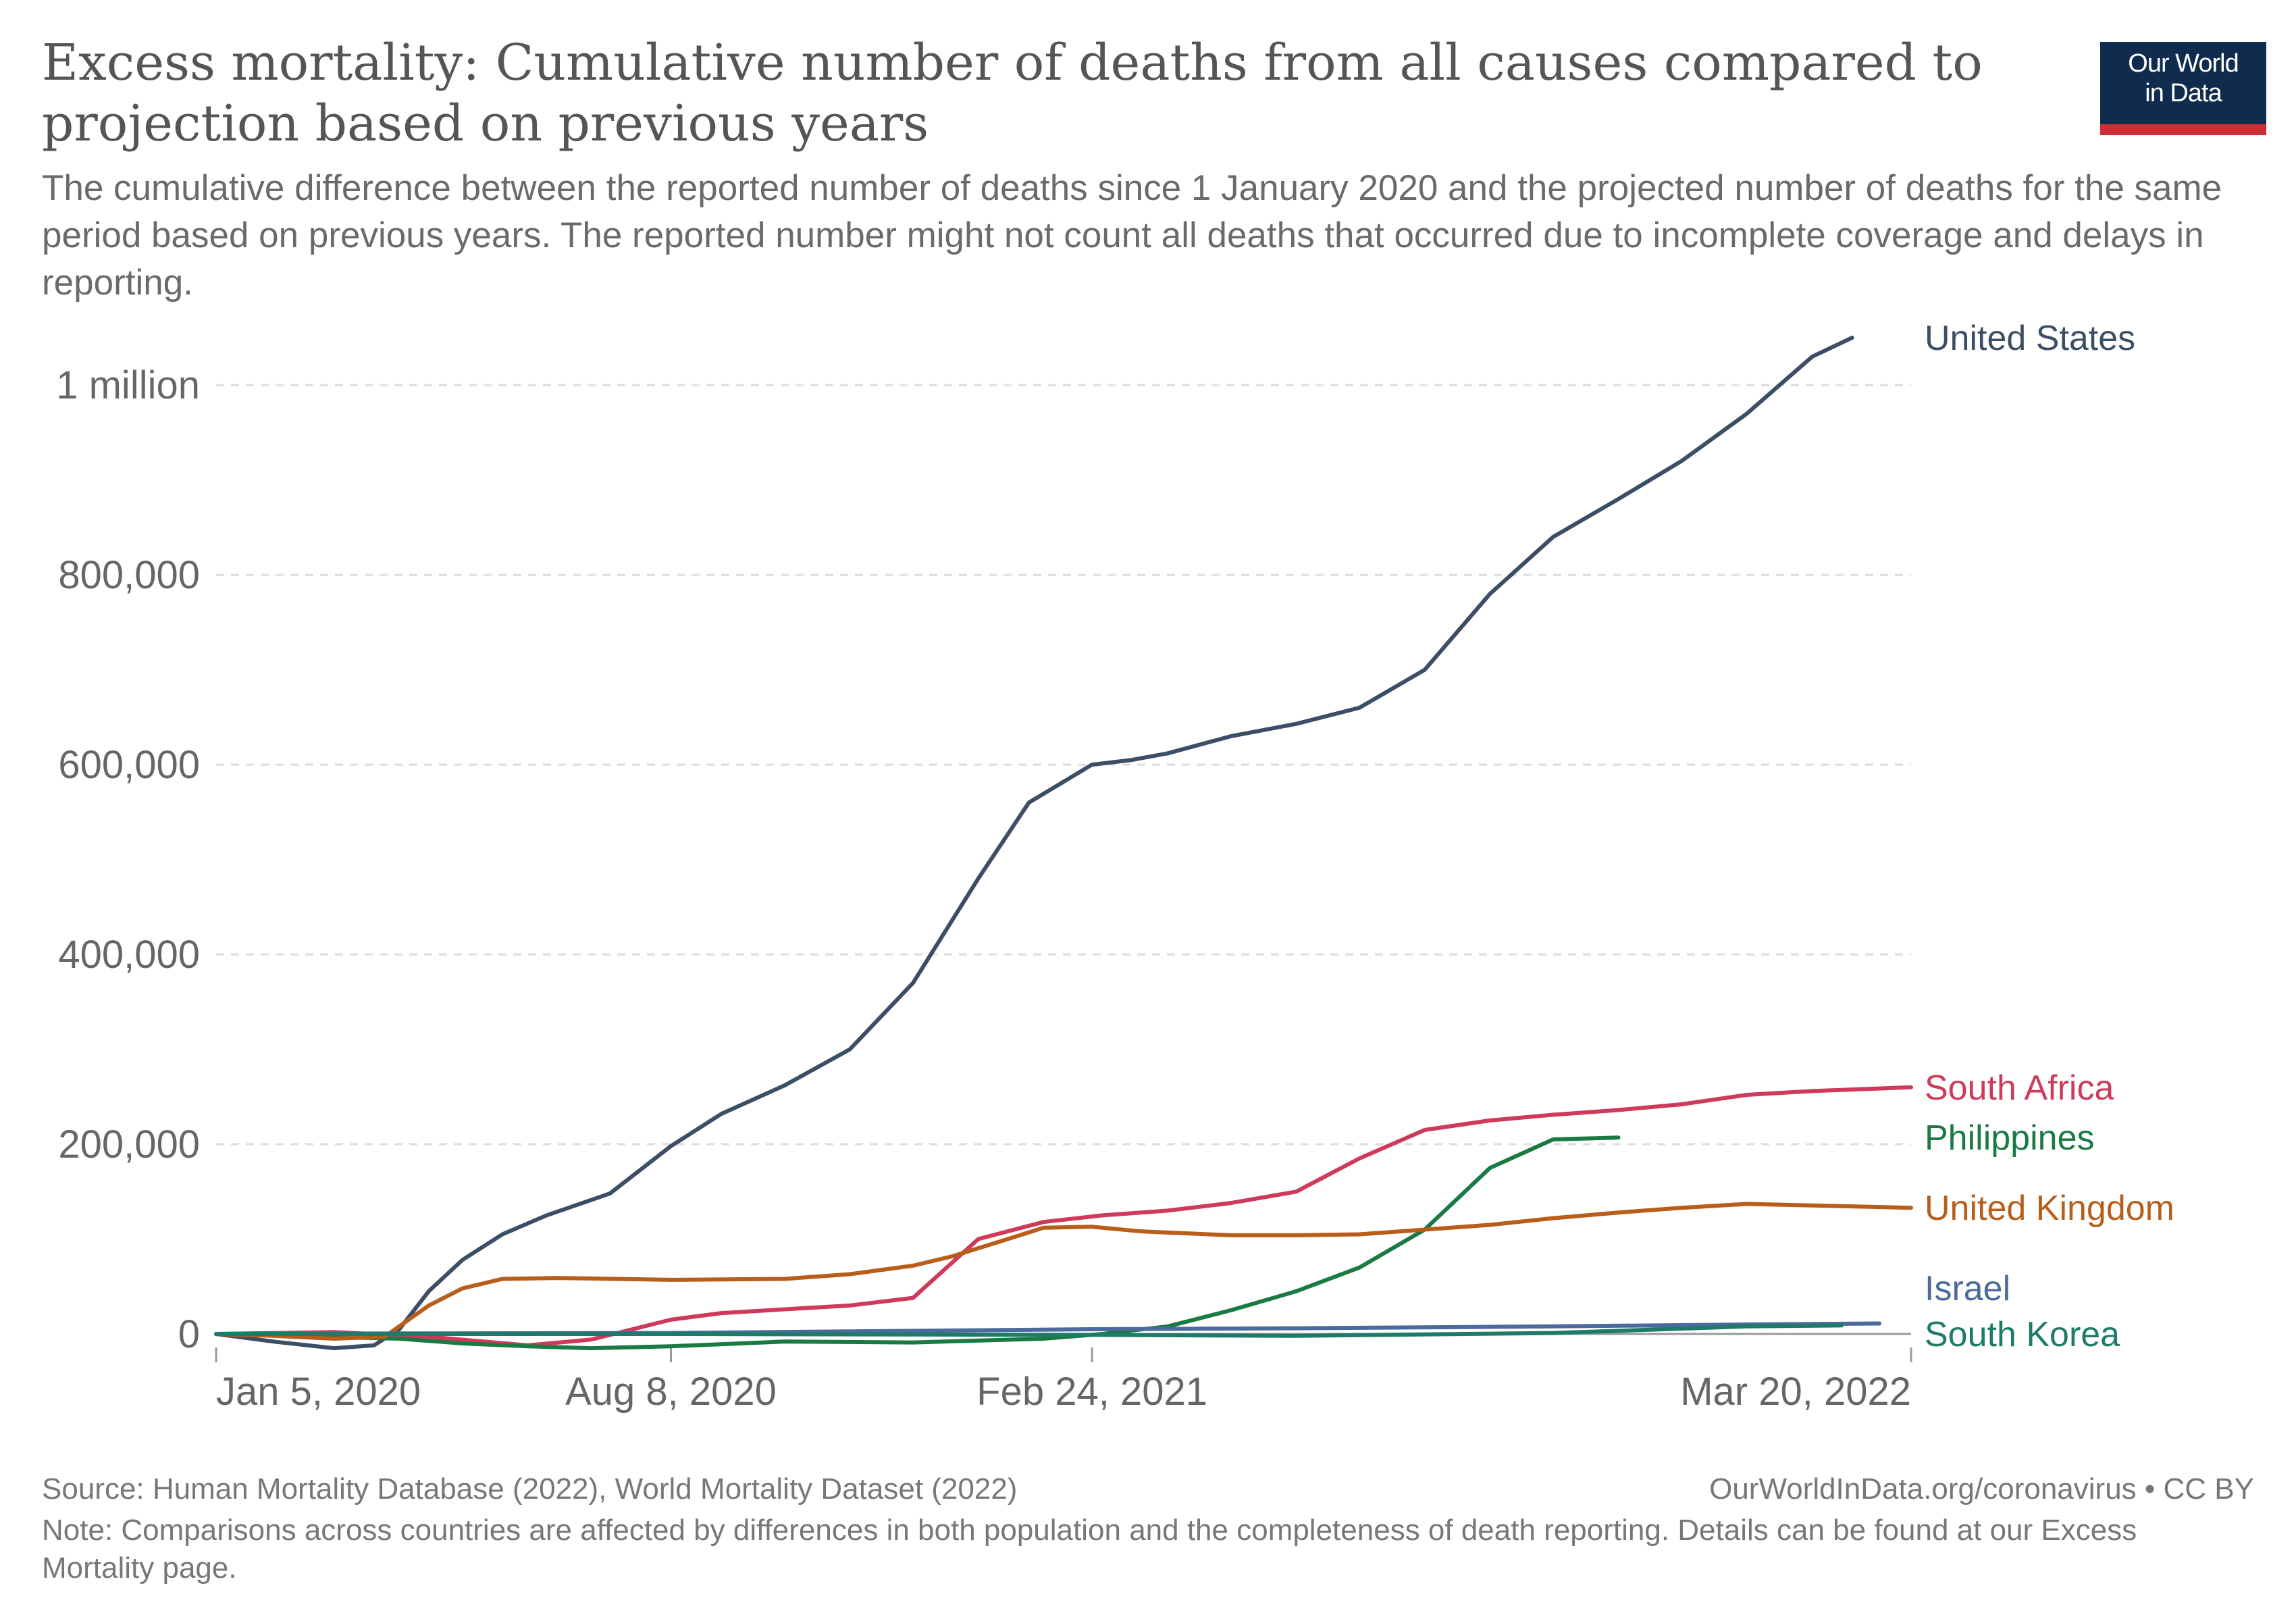 The image size is (2296, 1621). What do you see at coordinates (2030, 338) in the screenshot?
I see `series-label-united-states: United States` at bounding box center [2030, 338].